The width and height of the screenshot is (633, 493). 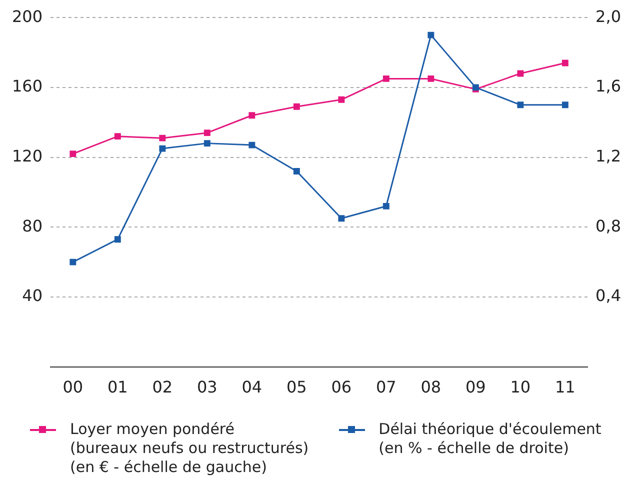 What do you see at coordinates (431, 387) in the screenshot?
I see `x-tick-label: 08` at bounding box center [431, 387].